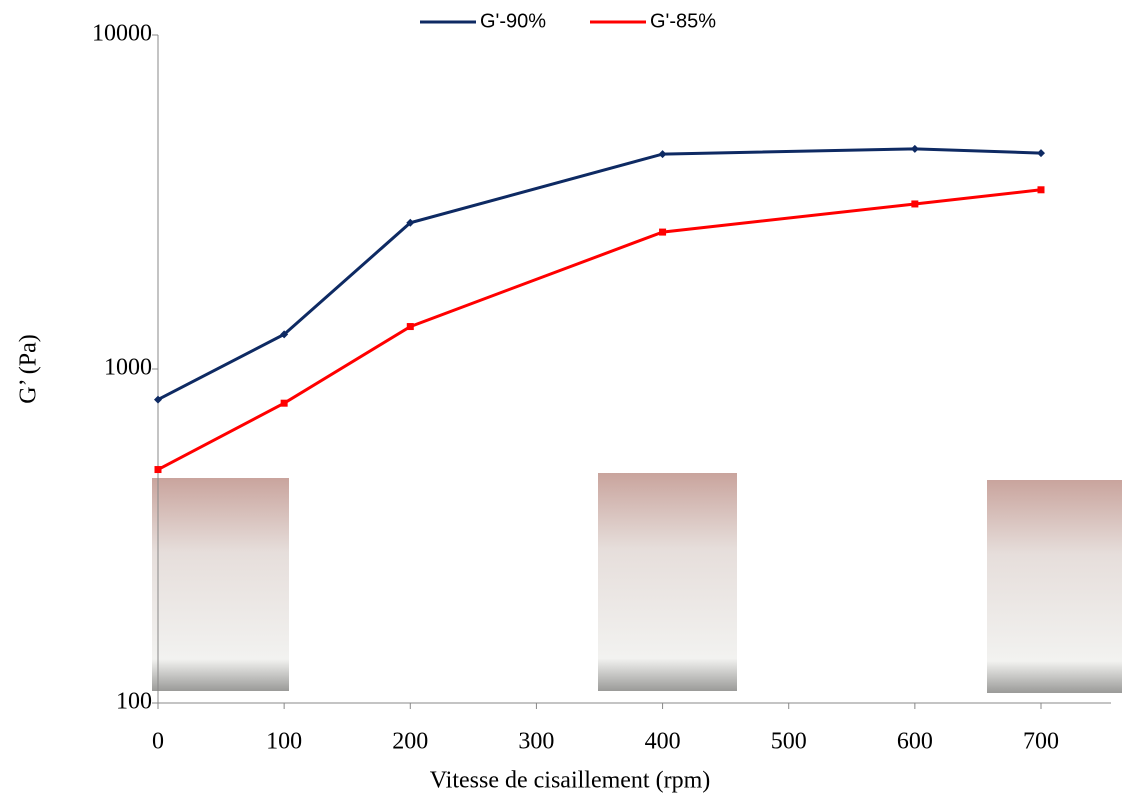 The image size is (1122, 803). I want to click on y-tick-label: 1000, so click(128, 368).